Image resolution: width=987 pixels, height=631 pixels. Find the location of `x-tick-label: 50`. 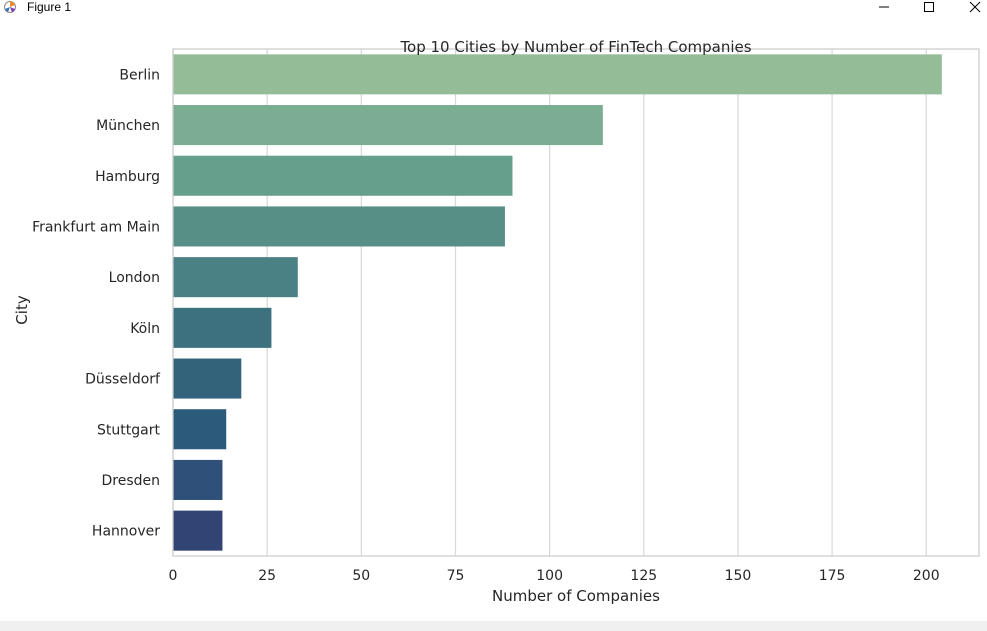

x-tick-label: 50 is located at coordinates (361, 576).